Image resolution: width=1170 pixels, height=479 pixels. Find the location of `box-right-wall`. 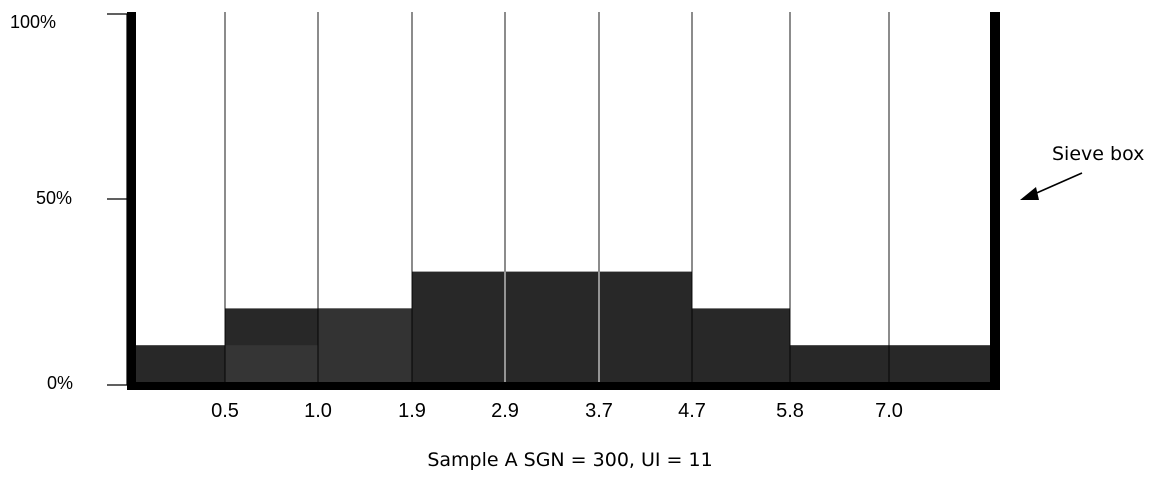

box-right-wall is located at coordinates (995, 201).